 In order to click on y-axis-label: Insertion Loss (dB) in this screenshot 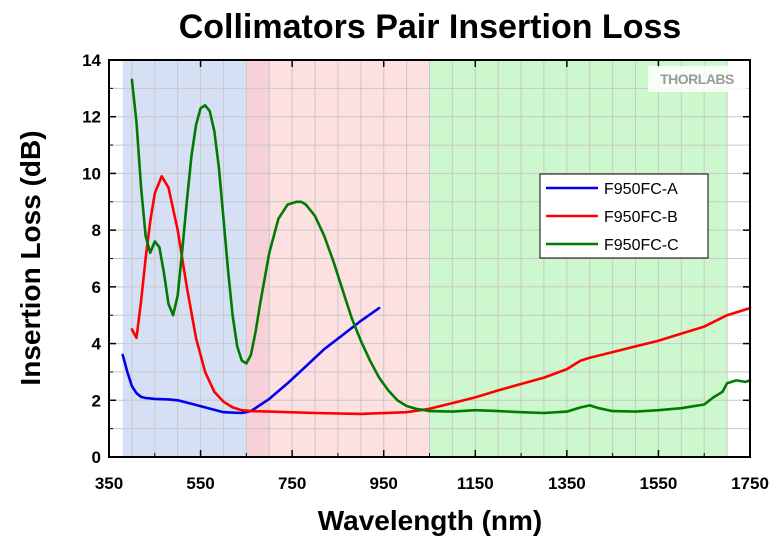, I will do `click(30, 257)`.